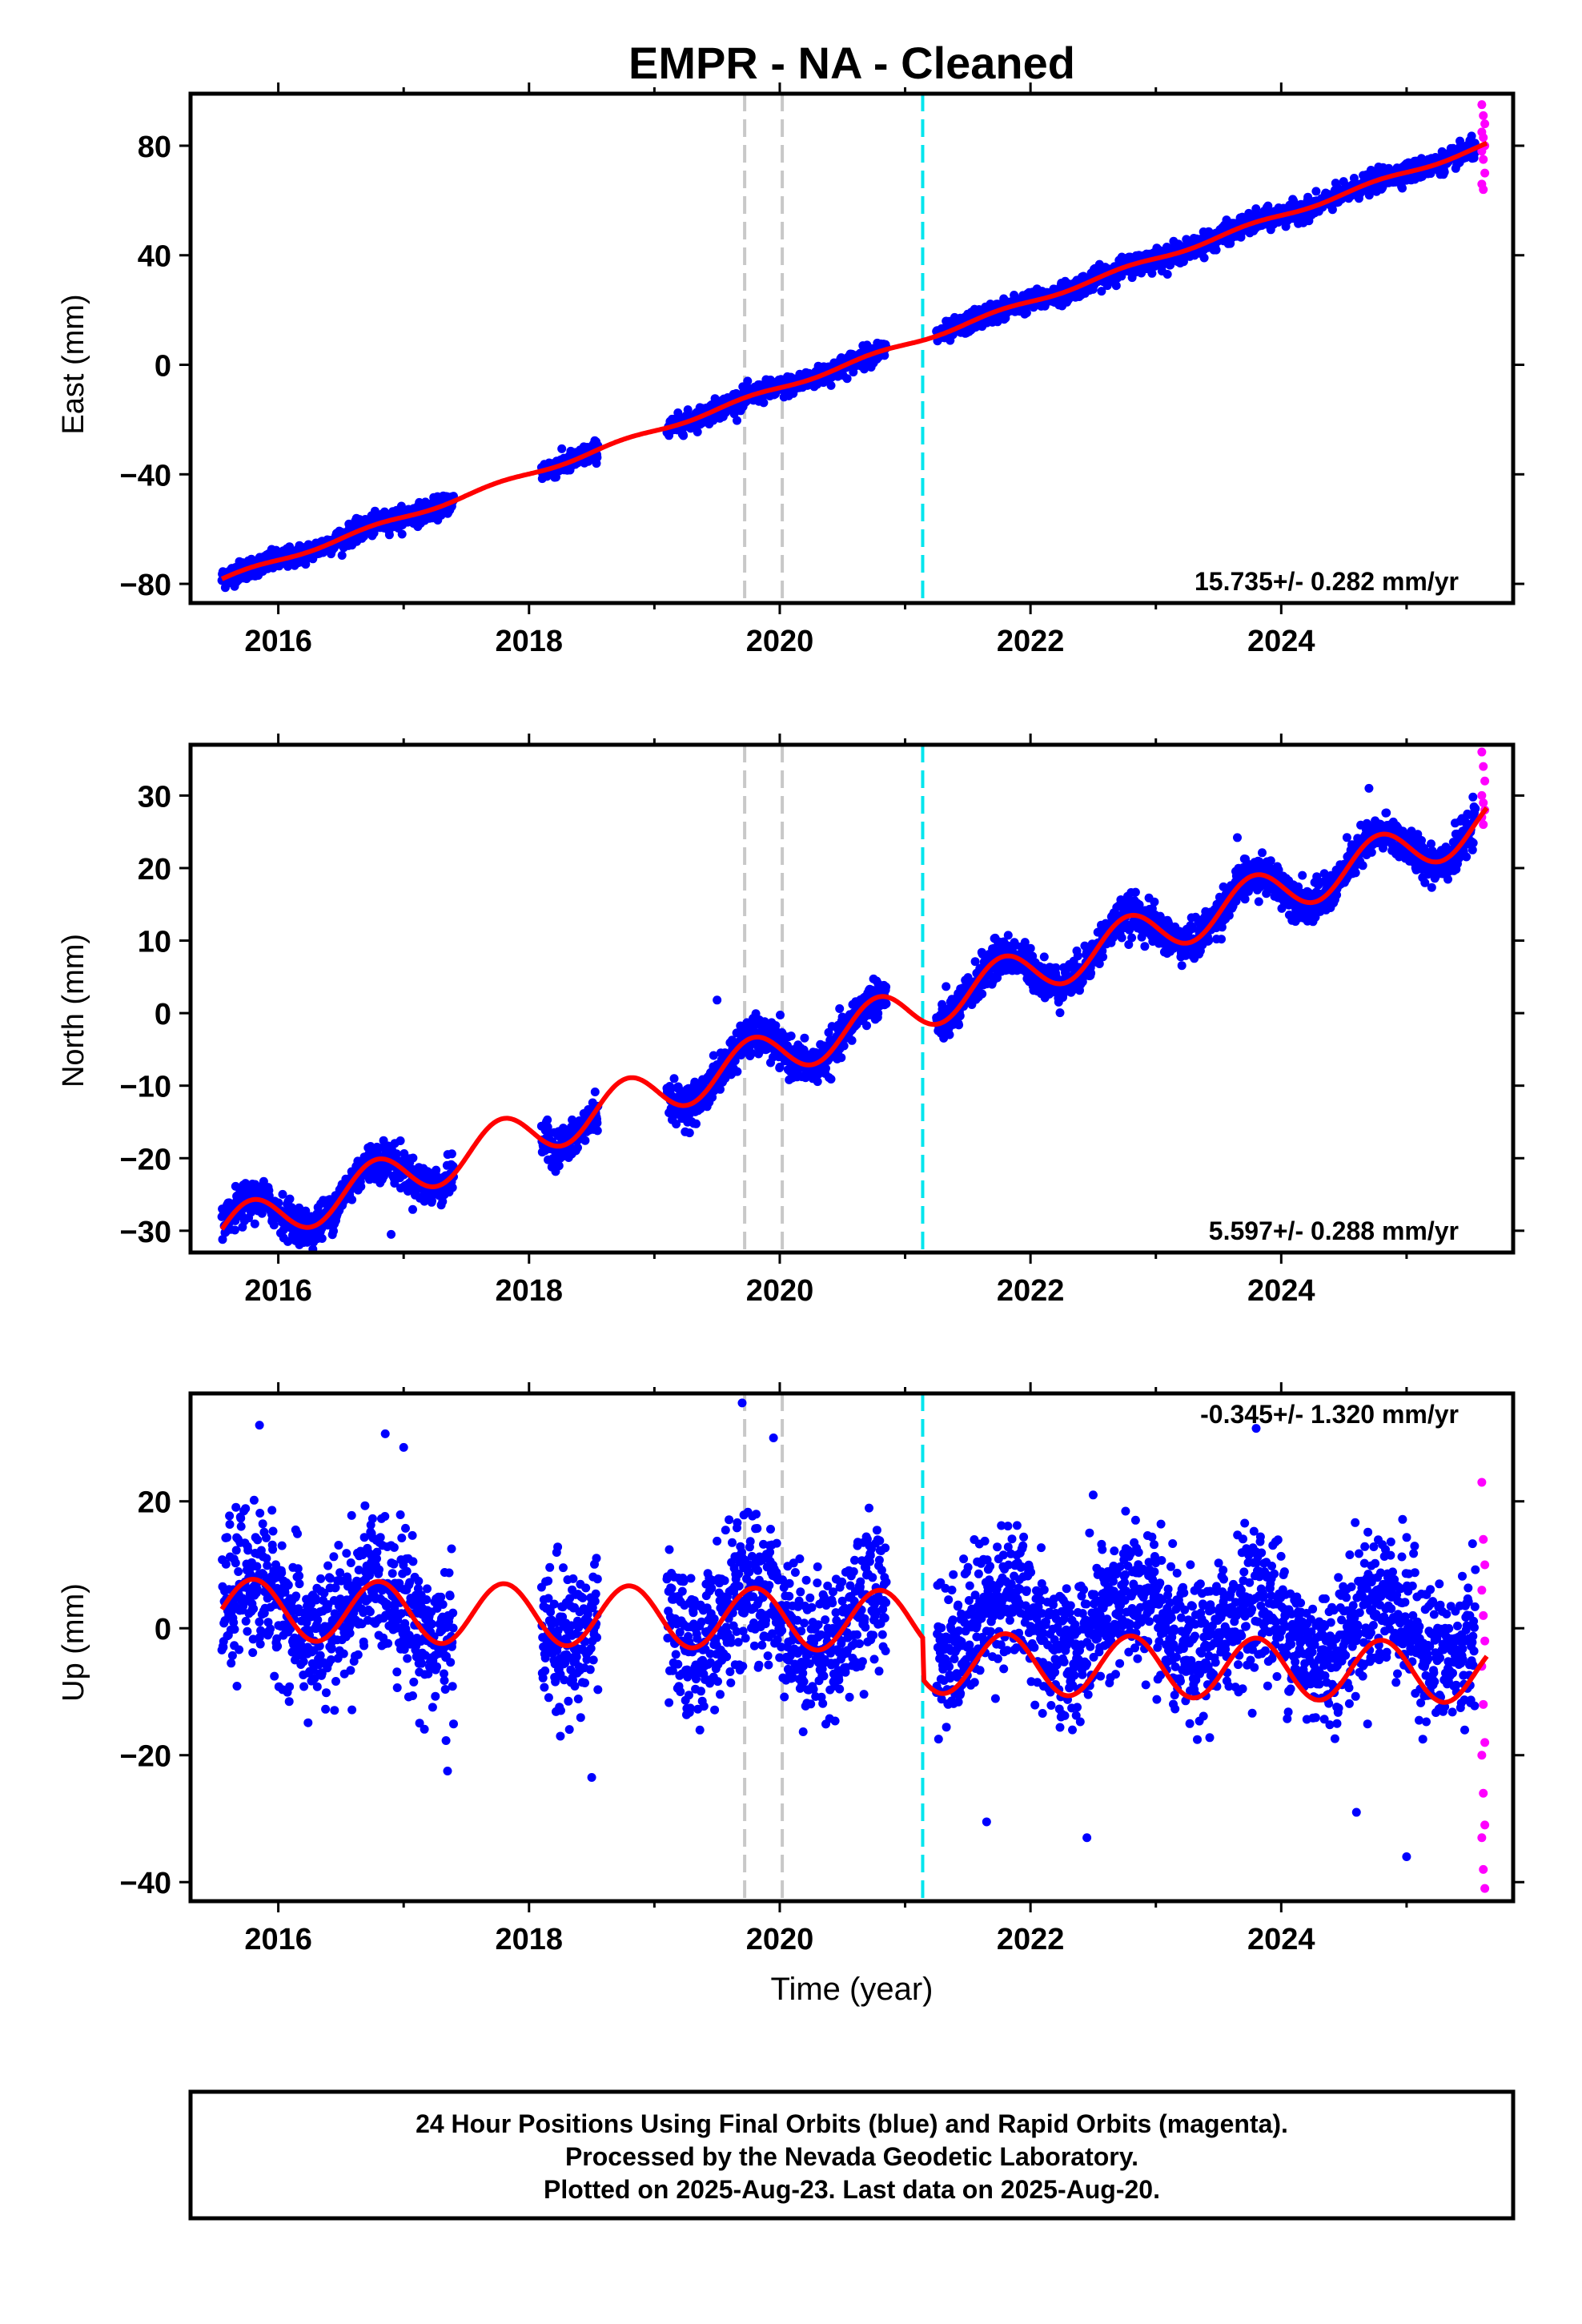 This screenshot has width=1582, height=2324. I want to click on north-y-axis-label: North (mm), so click(74, 1011).